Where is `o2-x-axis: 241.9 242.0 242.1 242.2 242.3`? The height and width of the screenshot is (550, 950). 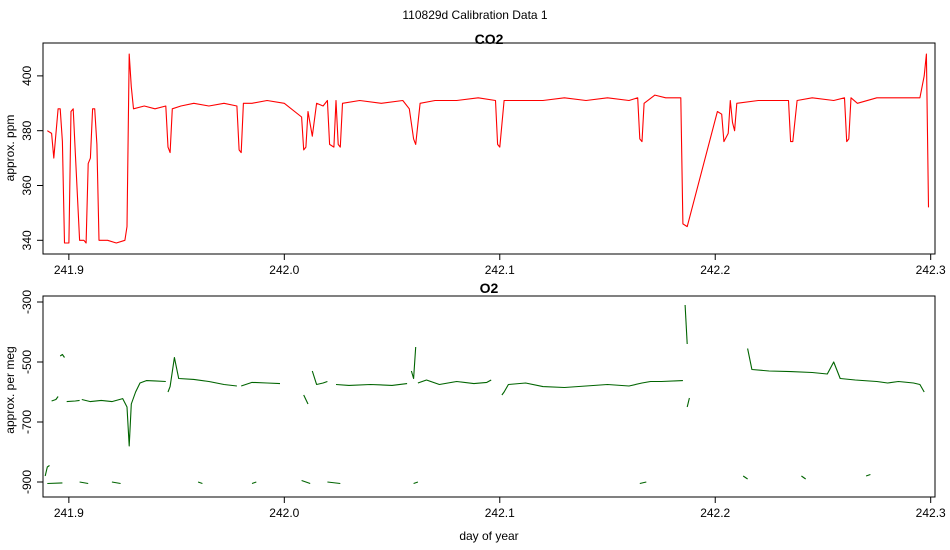 o2-x-axis: 241.9 242.0 242.1 242.2 242.3 is located at coordinates (500, 508).